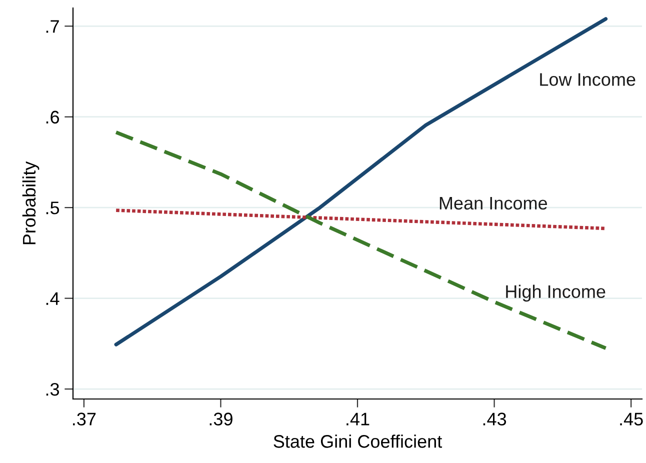 This screenshot has width=646, height=463. I want to click on x-axis-title: State Gini Coefficient, so click(358, 441).